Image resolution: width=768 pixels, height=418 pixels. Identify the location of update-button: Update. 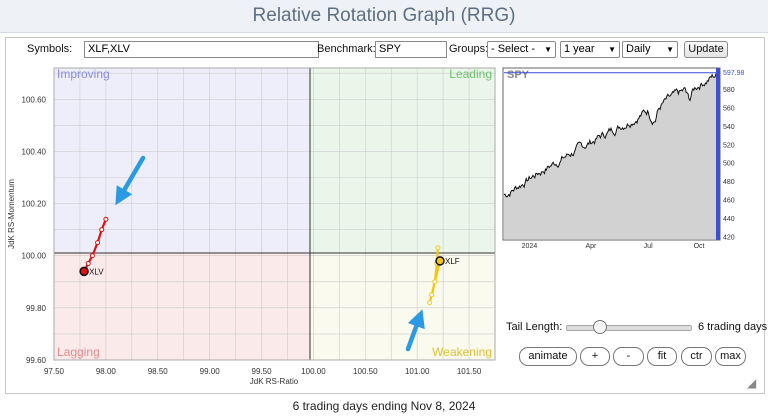
(706, 49).